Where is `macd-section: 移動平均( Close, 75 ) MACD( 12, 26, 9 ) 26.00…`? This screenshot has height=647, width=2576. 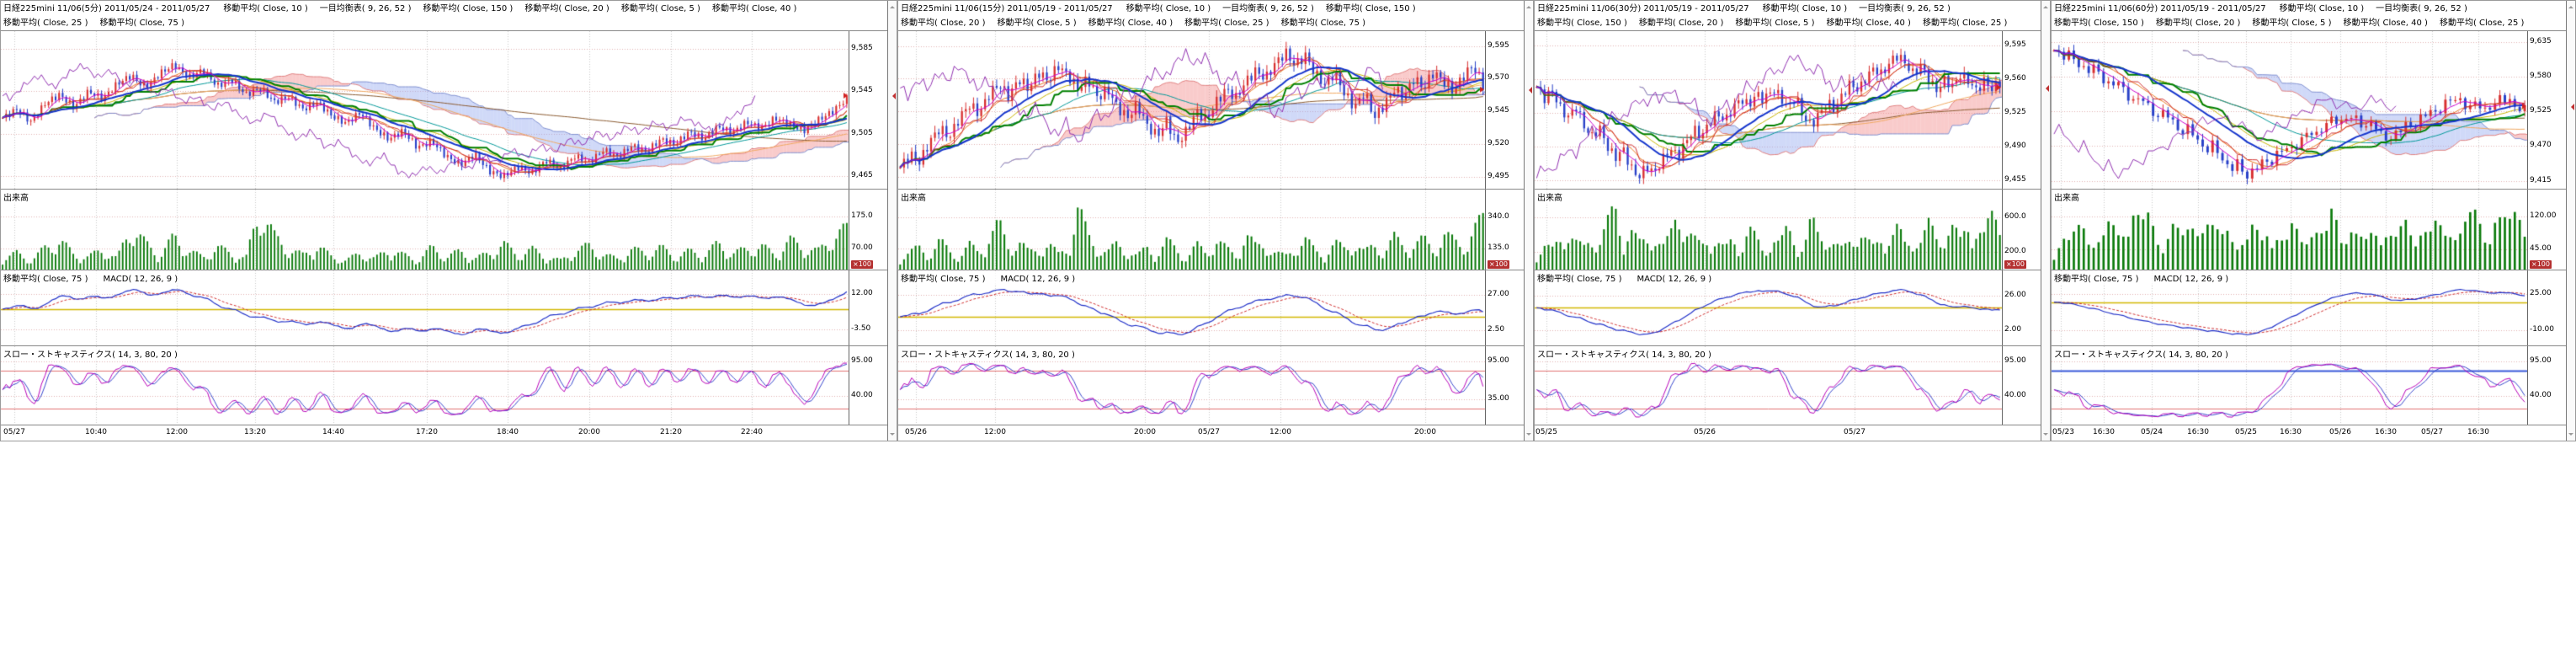
macd-section: 移動平均( Close, 75 ) MACD( 12, 26, 9 ) 26.00… is located at coordinates (1788, 308).